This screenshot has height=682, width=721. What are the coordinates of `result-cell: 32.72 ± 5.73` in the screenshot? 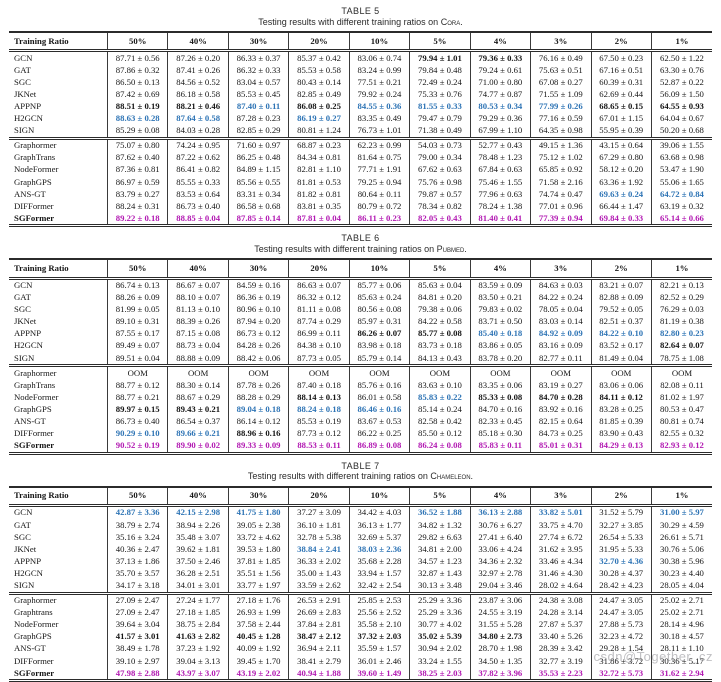 It's located at (621, 674).